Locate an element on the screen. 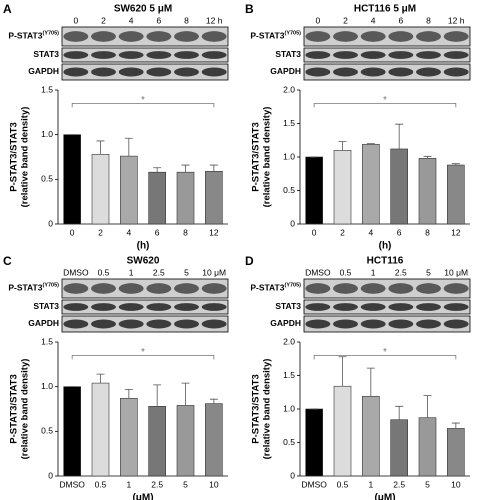  lane-label: 2.5 is located at coordinates (159, 272).